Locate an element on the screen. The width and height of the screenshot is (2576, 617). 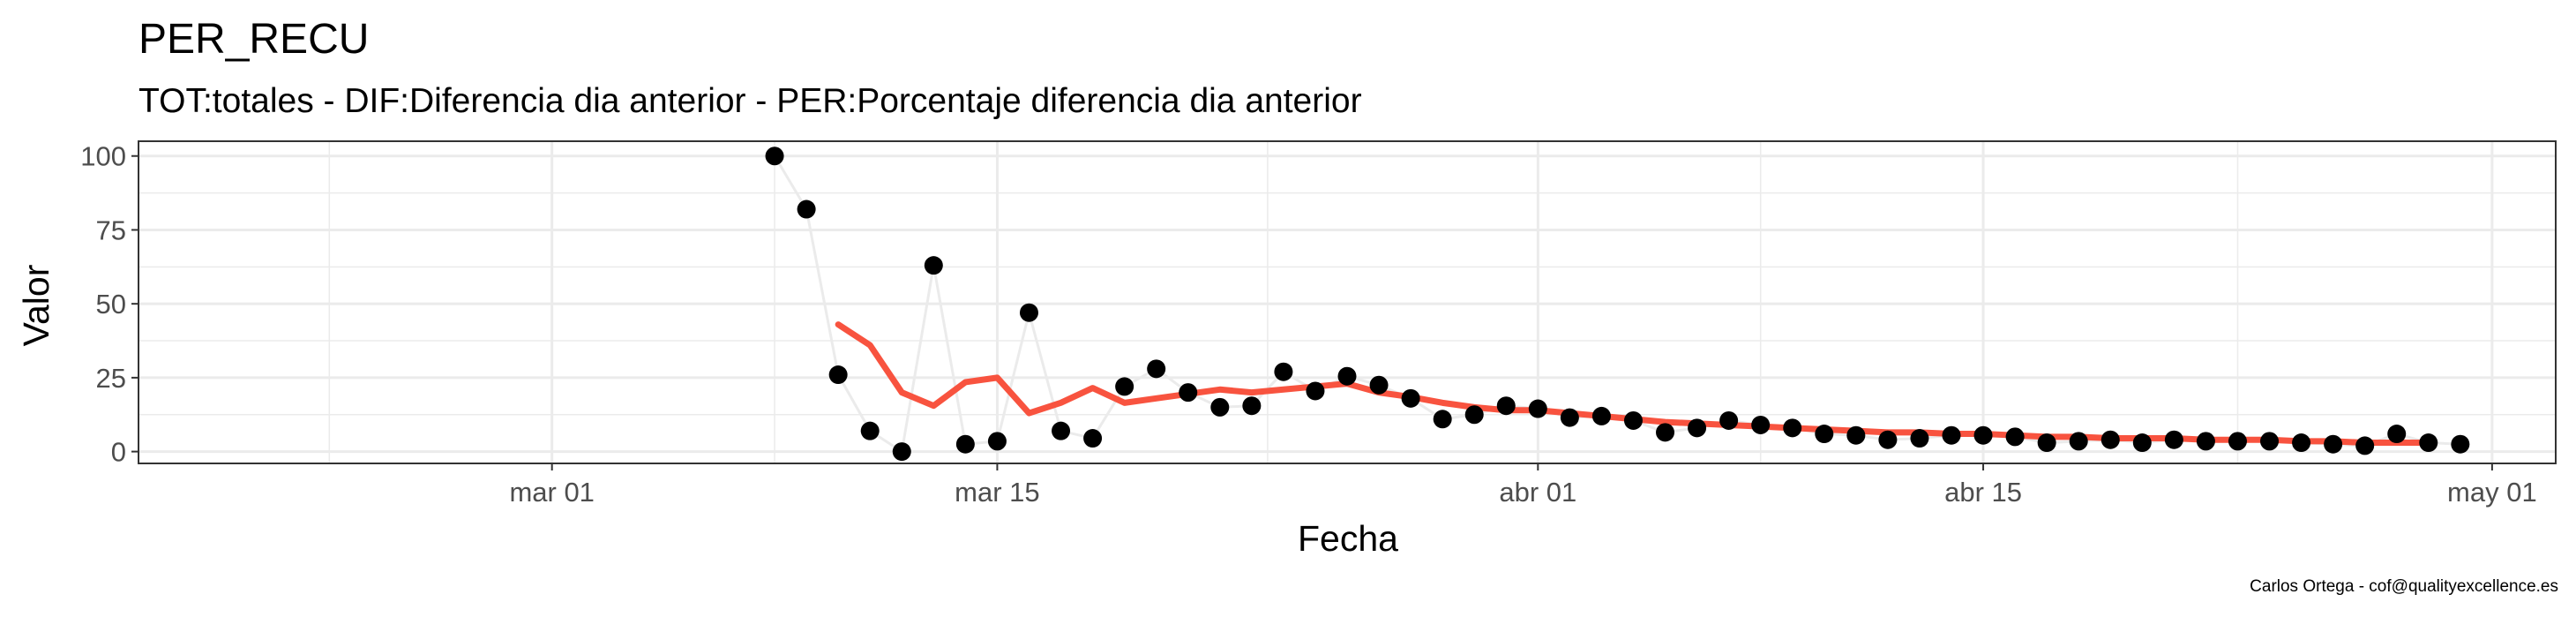
x-tick-label: abr 15 is located at coordinates (1983, 492).